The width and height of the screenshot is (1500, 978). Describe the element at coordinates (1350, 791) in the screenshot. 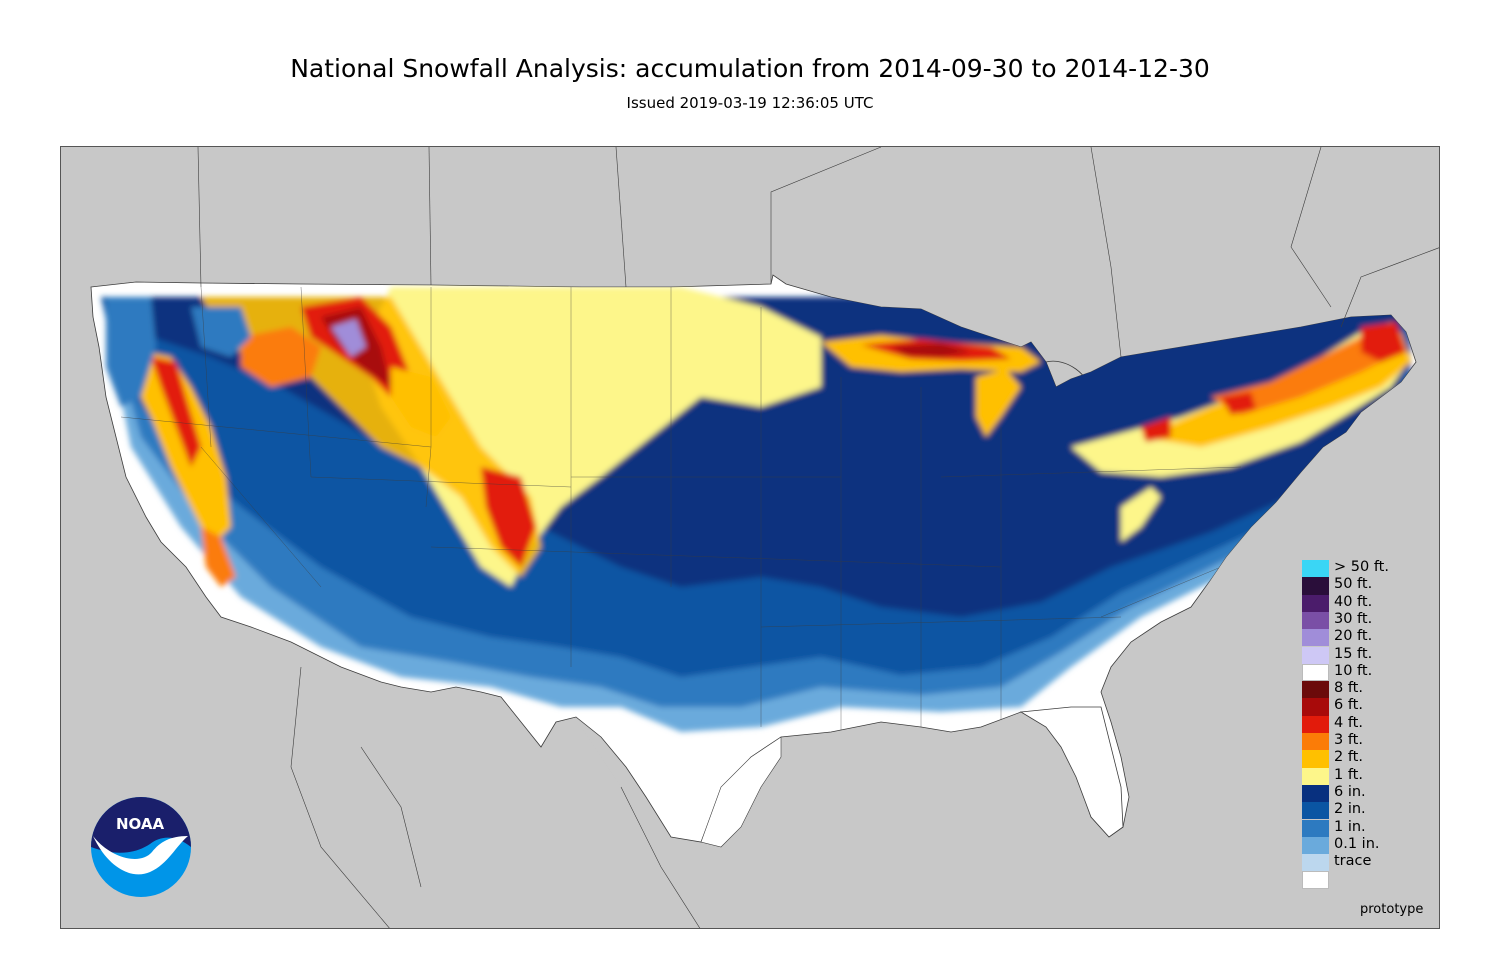

I see `legend-label: 6 in.` at that location.